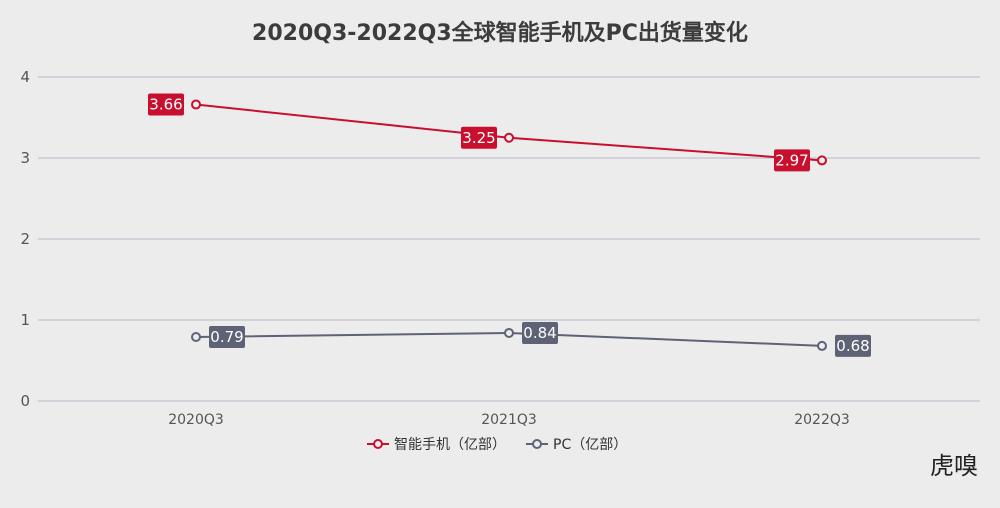 The width and height of the screenshot is (1000, 508). What do you see at coordinates (25, 158) in the screenshot?
I see `y-tick-label: 3` at bounding box center [25, 158].